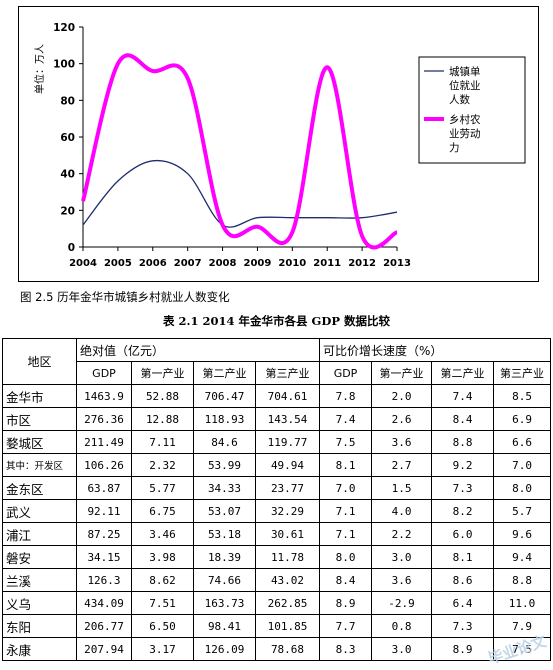 The height and width of the screenshot is (670, 553). I want to click on value-cell: 704.61, so click(287, 396).